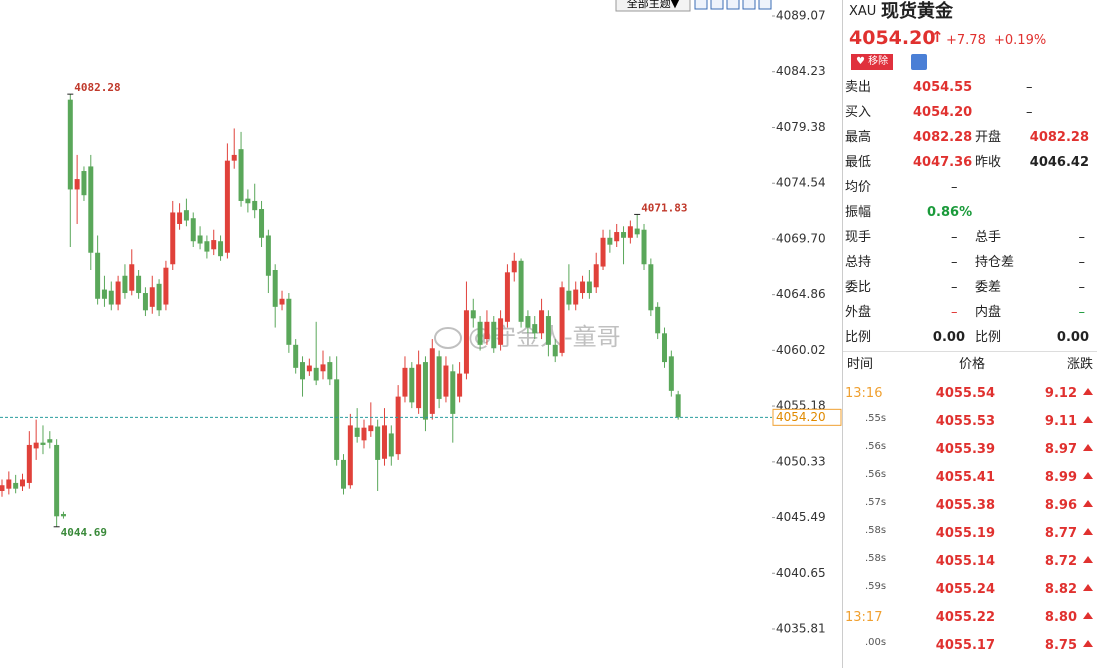  What do you see at coordinates (733, 5) in the screenshot?
I see `toolbar-icons` at bounding box center [733, 5].